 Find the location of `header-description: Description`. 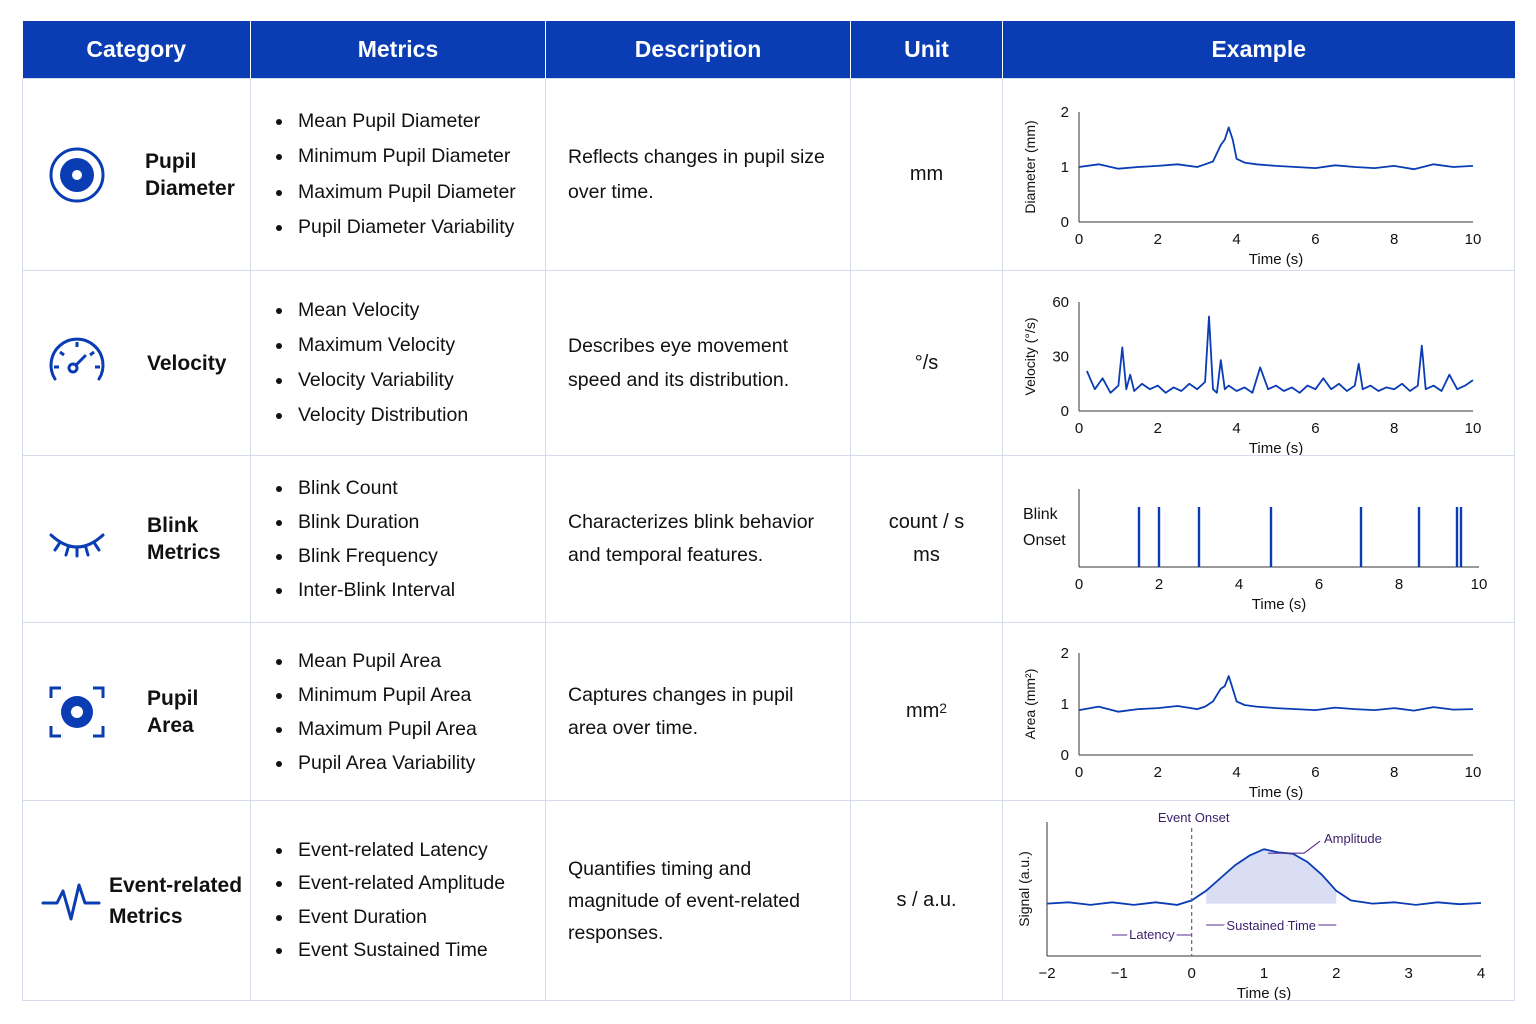

header-description: Description is located at coordinates (698, 50).